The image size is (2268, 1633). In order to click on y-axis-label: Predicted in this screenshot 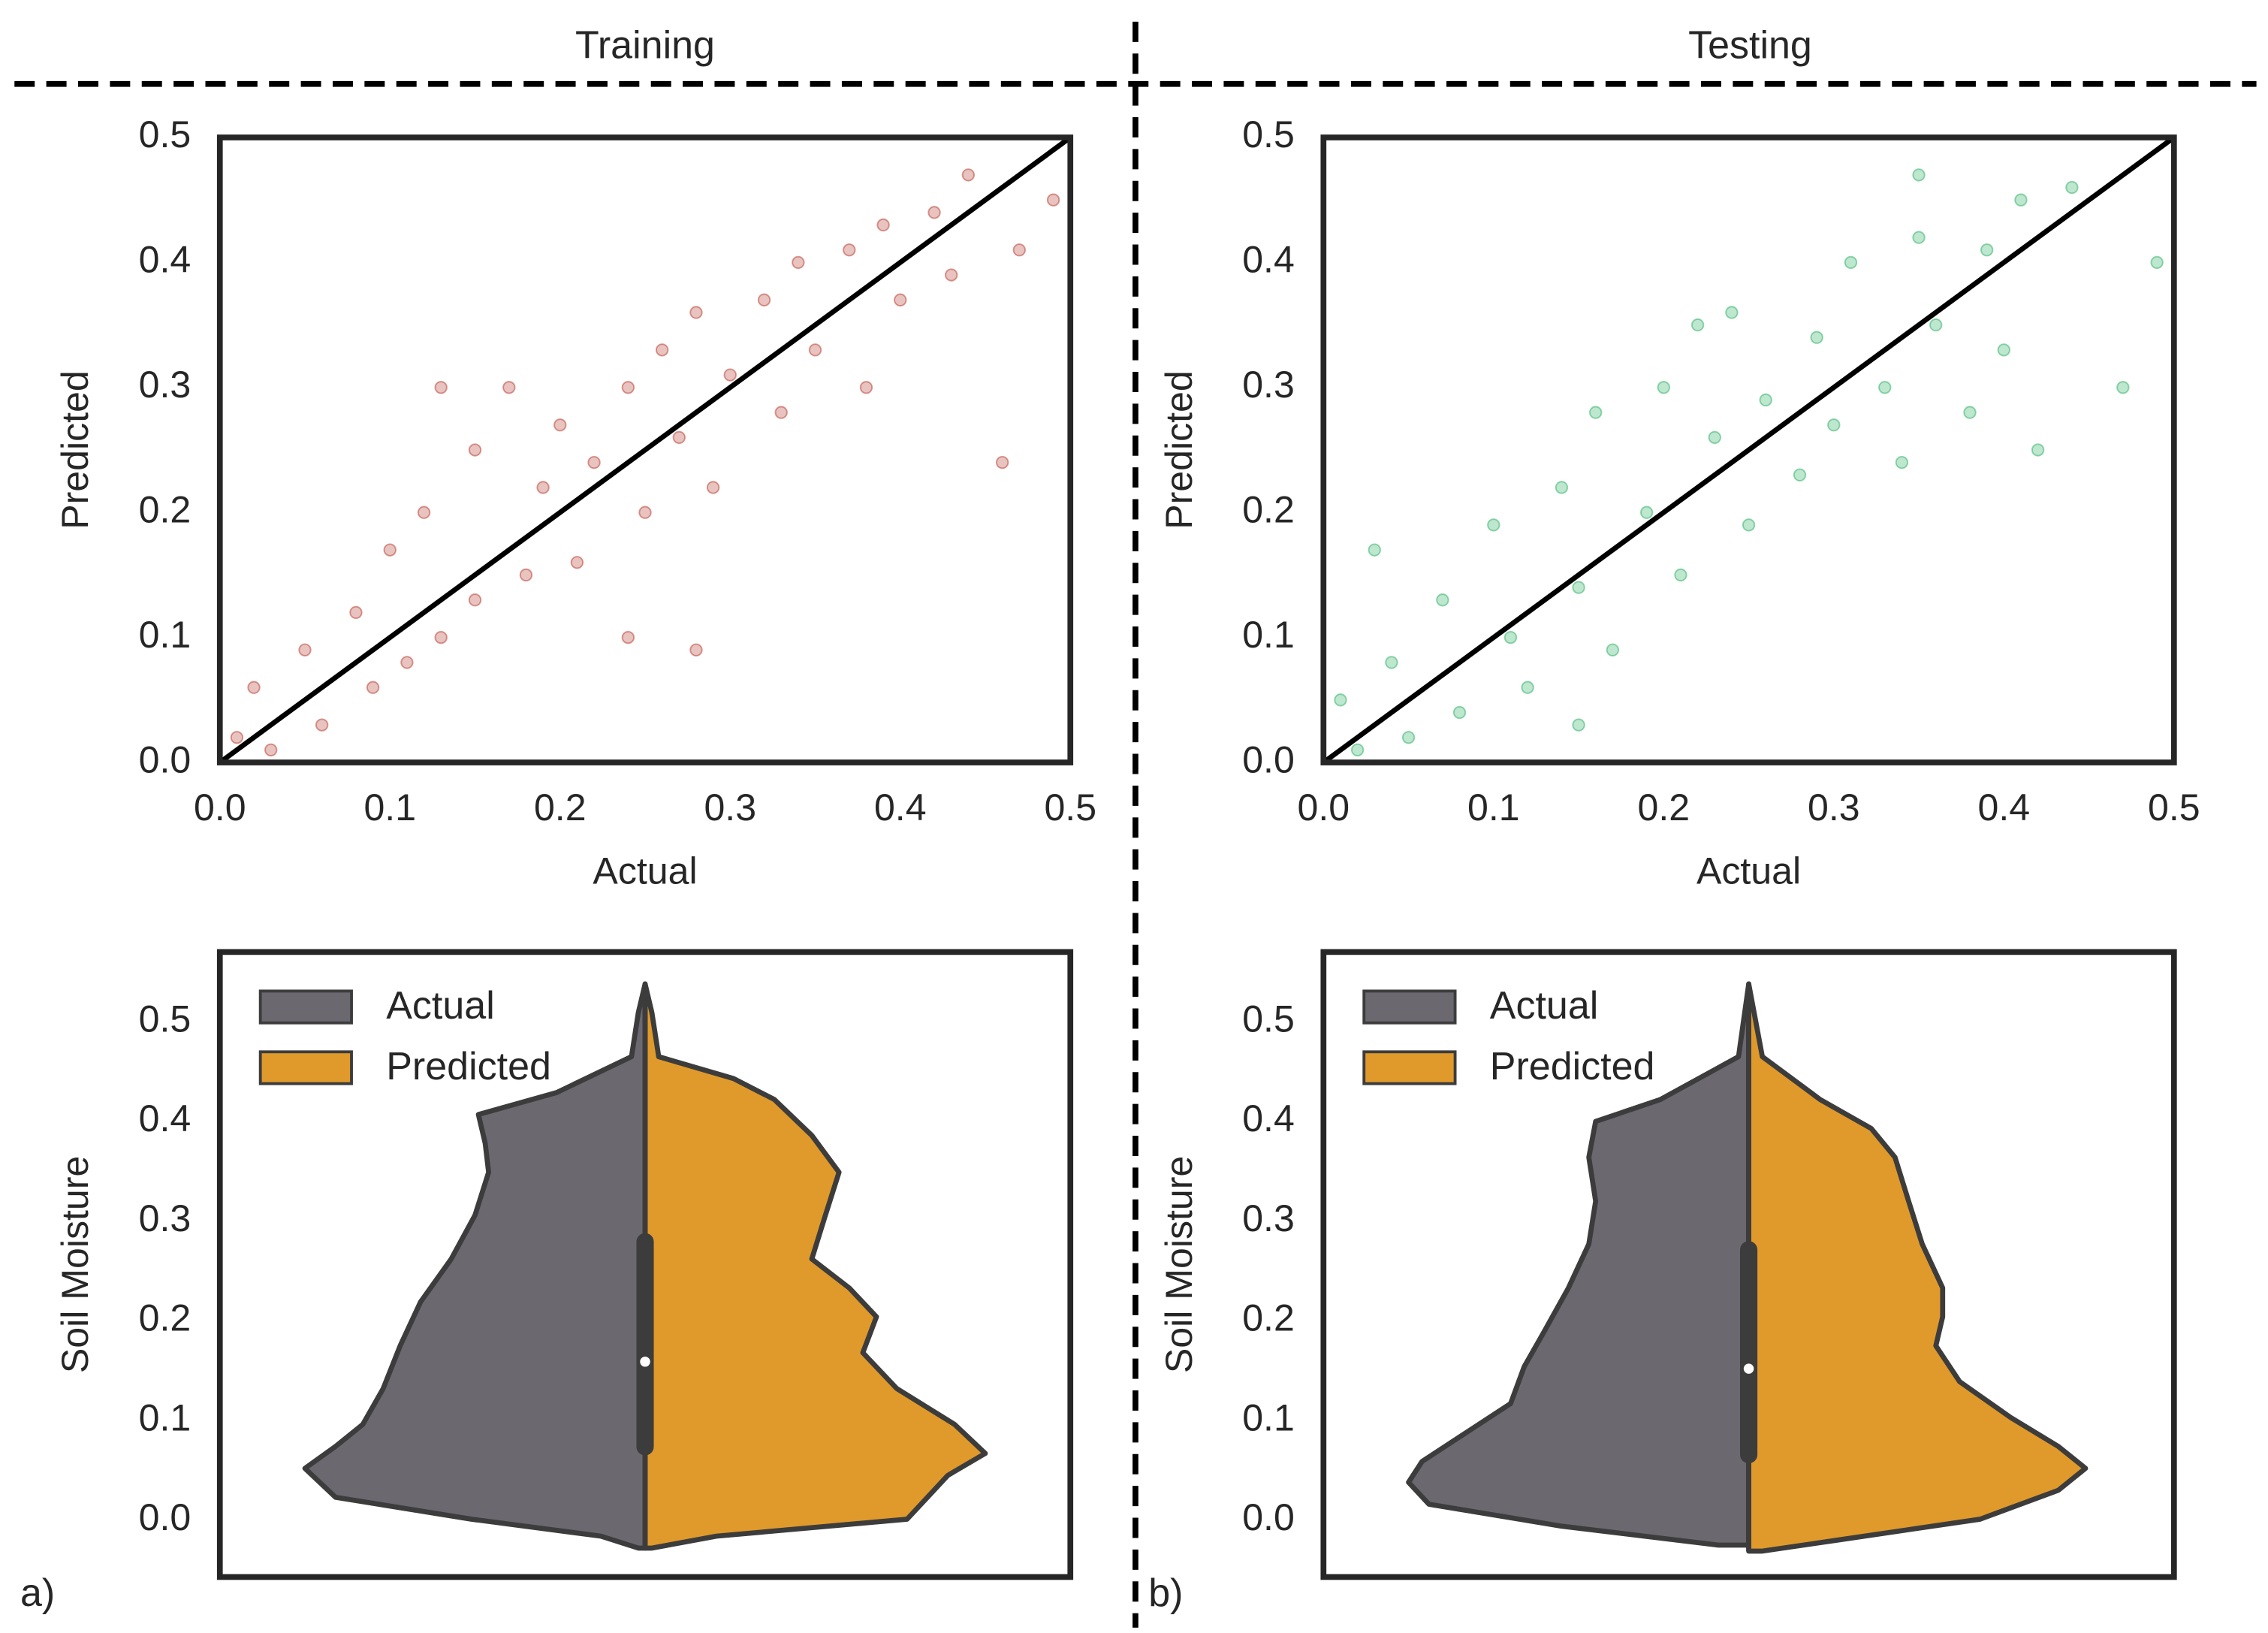, I will do `click(1179, 450)`.